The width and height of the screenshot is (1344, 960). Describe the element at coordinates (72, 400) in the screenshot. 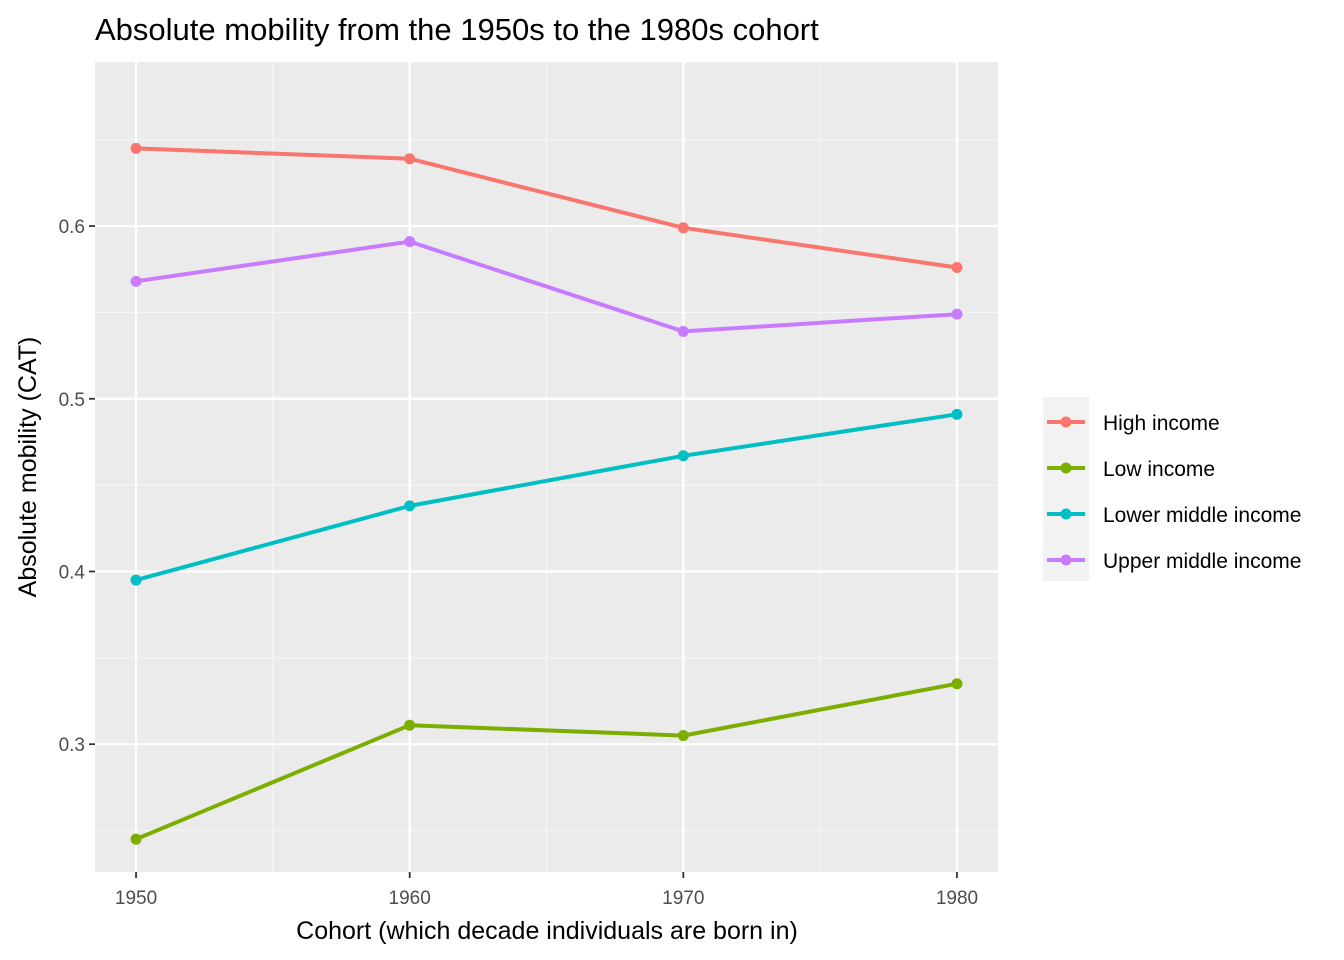

I see `y-tick-label: 0.5` at that location.